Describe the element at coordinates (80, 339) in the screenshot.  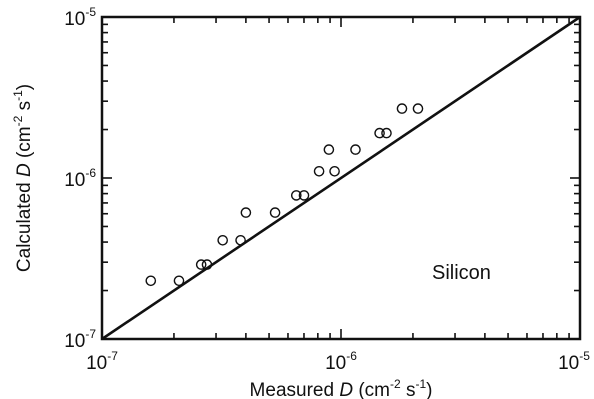
I see `y-tick-label: 10⁻⁷` at that location.